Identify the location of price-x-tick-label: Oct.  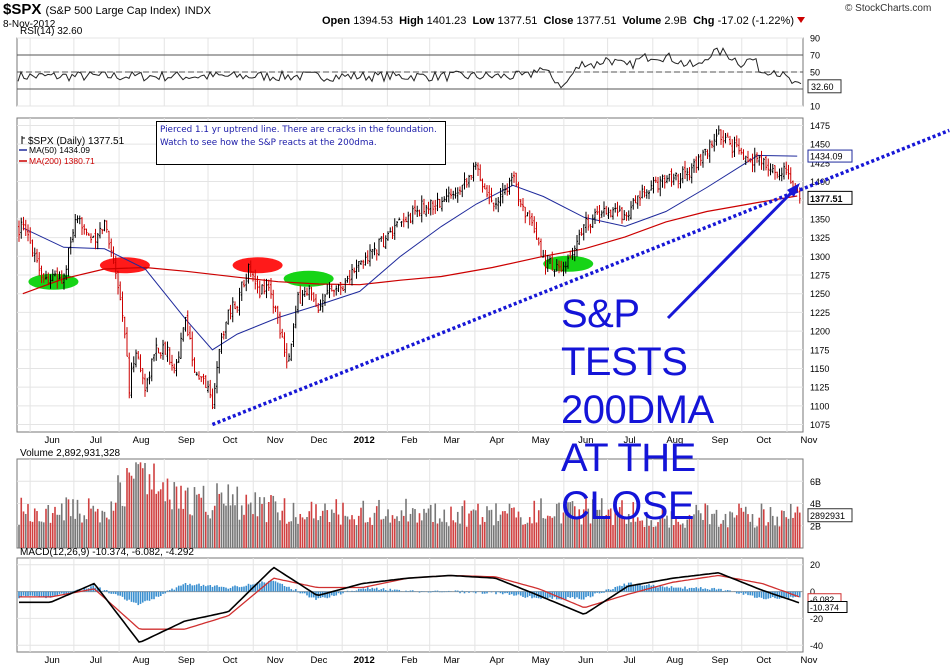
(230, 440).